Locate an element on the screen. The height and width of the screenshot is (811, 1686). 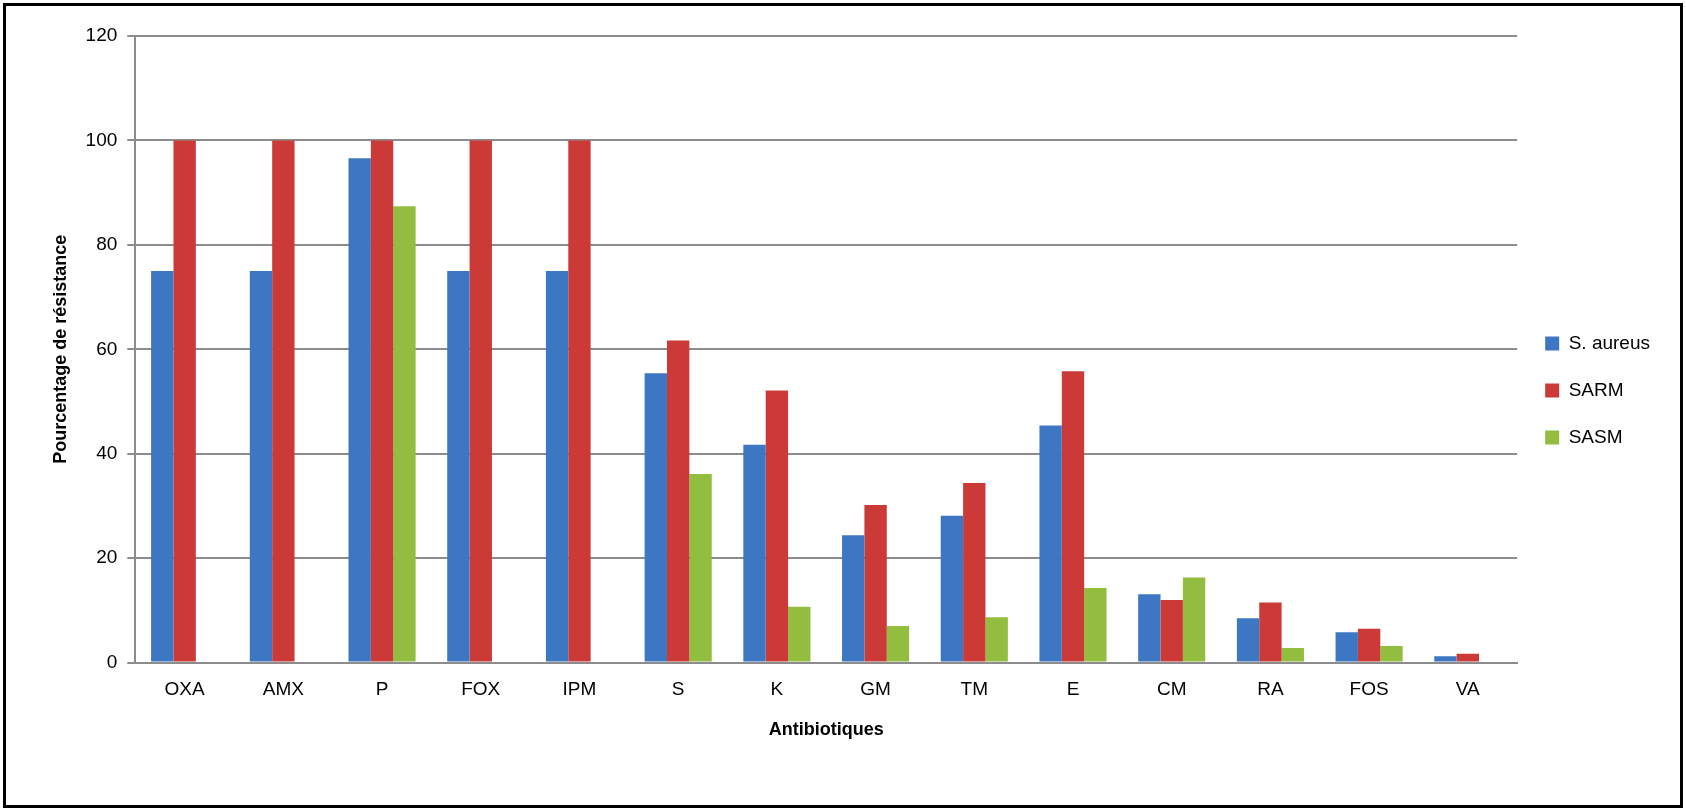
x-axis-title: Antibiotiques is located at coordinates (826, 729).